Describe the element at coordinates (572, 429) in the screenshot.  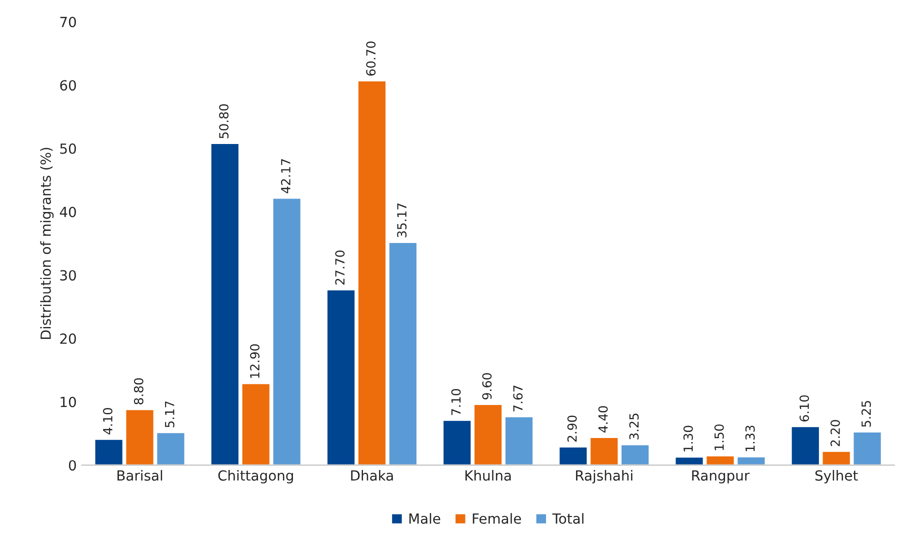
I see `data-label: 2.90` at that location.